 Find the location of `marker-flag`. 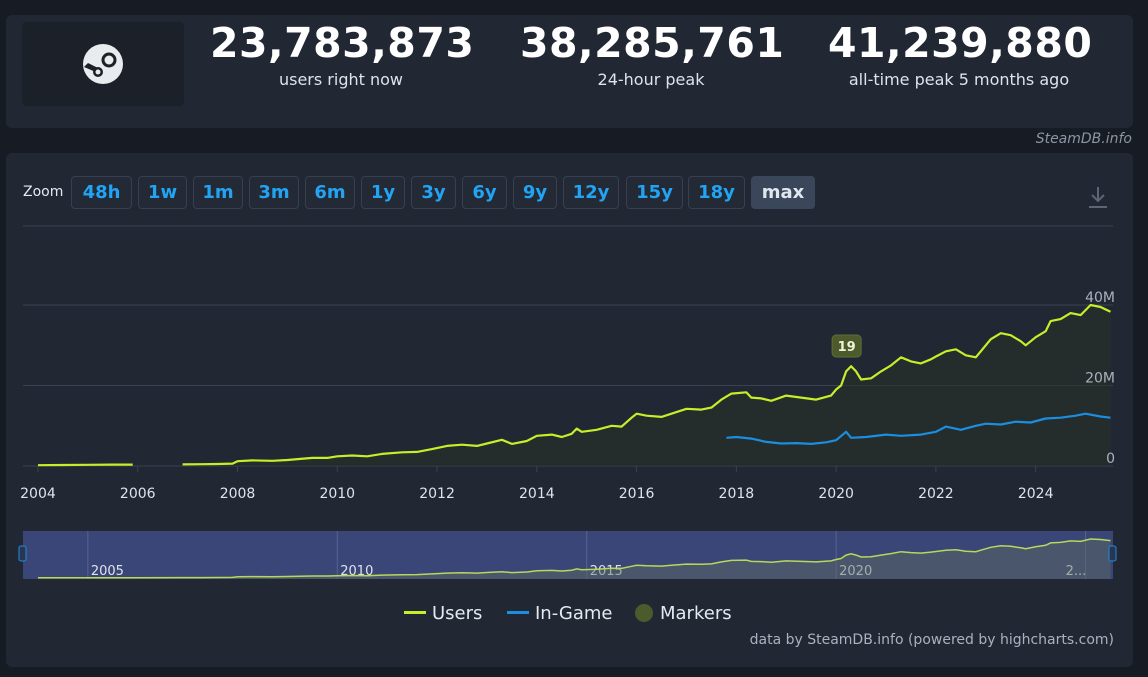

marker-flag is located at coordinates (846, 346).